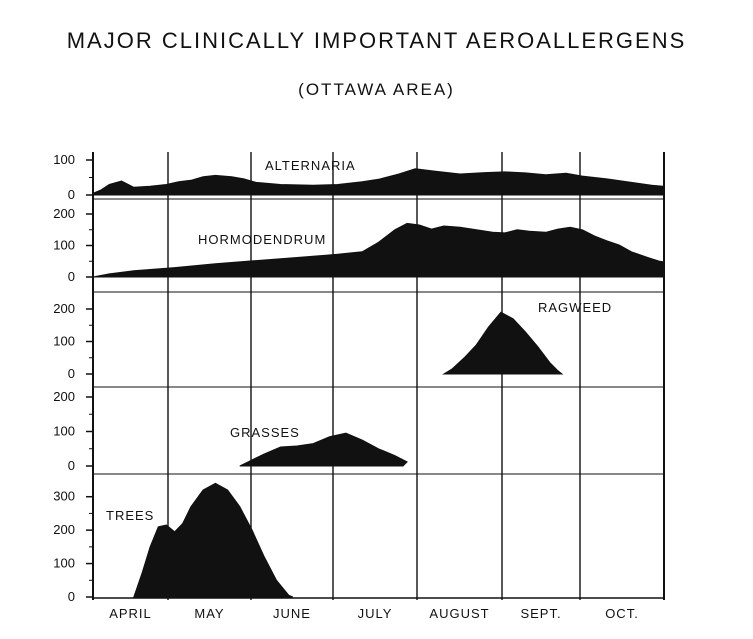  What do you see at coordinates (310, 165) in the screenshot?
I see `series-label-alternaria: ALTERNARIA` at bounding box center [310, 165].